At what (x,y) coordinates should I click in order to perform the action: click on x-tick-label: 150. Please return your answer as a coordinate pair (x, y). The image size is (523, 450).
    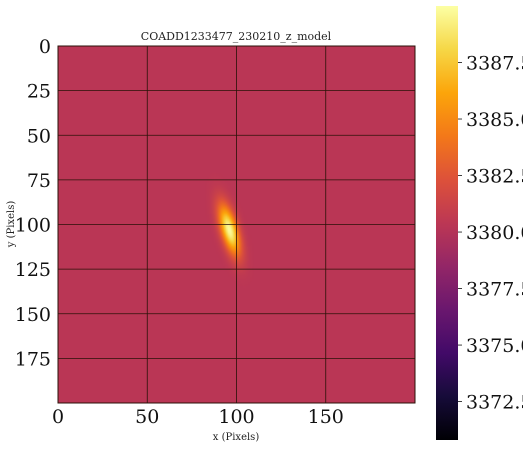
    Looking at the image, I should click on (326, 417).